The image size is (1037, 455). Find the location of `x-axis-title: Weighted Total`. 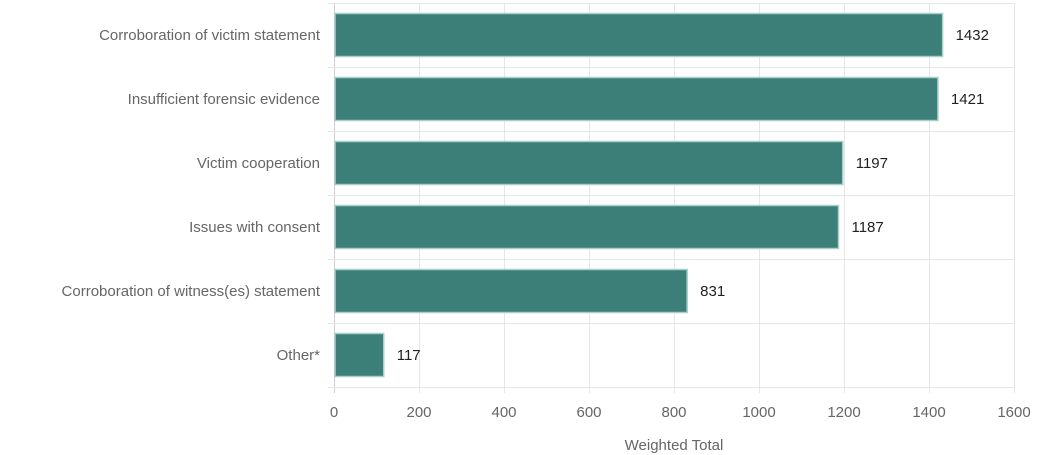

x-axis-title: Weighted Total is located at coordinates (674, 445).